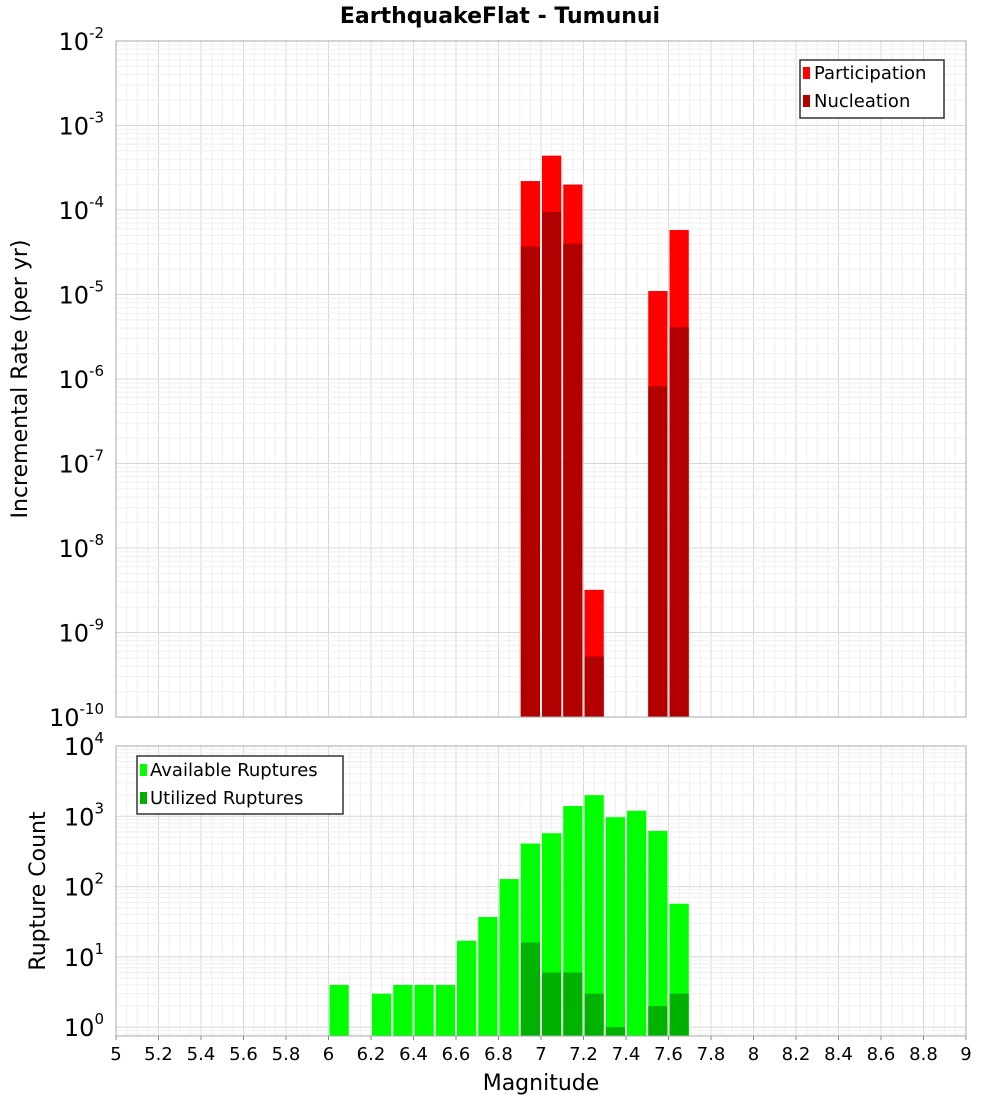 This screenshot has width=1000, height=1100. I want to click on bottom-y-tick-label: 10⁴, so click(84, 745).